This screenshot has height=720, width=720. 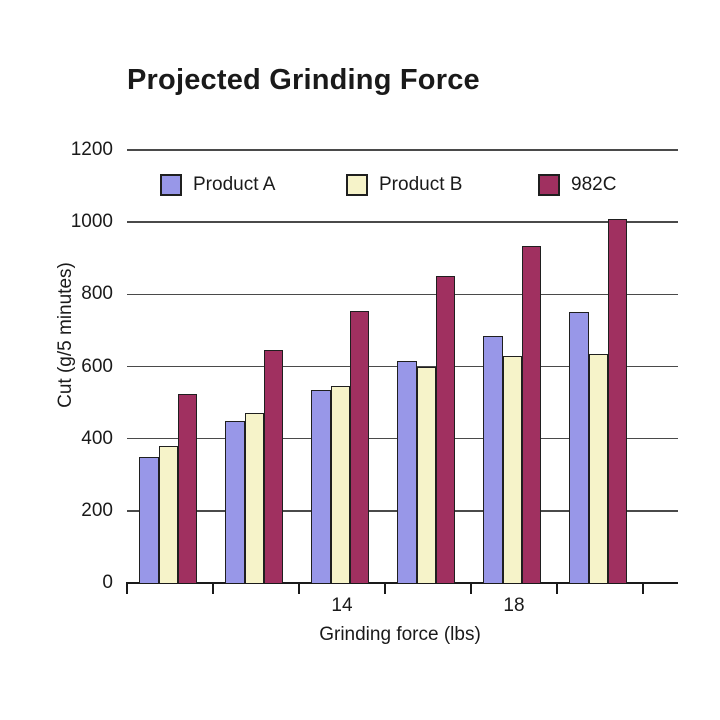 What do you see at coordinates (303, 80) in the screenshot?
I see `chart-title: Projected Grinding Force` at bounding box center [303, 80].